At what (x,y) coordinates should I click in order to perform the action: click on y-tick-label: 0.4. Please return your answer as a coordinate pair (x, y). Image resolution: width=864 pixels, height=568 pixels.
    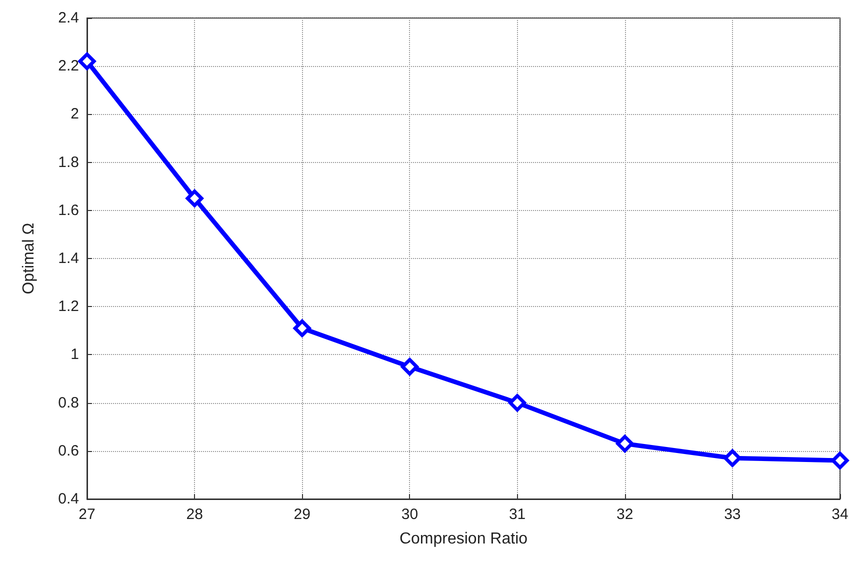
    Looking at the image, I should click on (68, 499).